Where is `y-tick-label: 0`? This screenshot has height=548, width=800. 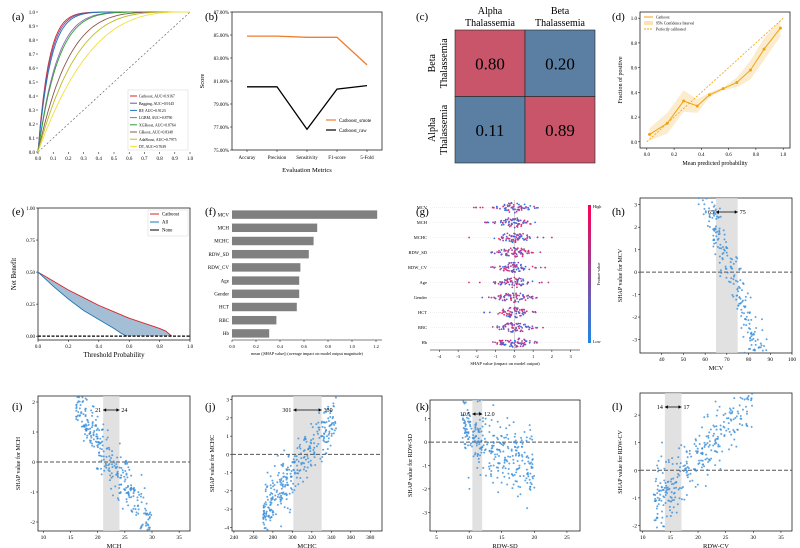 y-tick-label: 0 is located at coordinates (33, 463).